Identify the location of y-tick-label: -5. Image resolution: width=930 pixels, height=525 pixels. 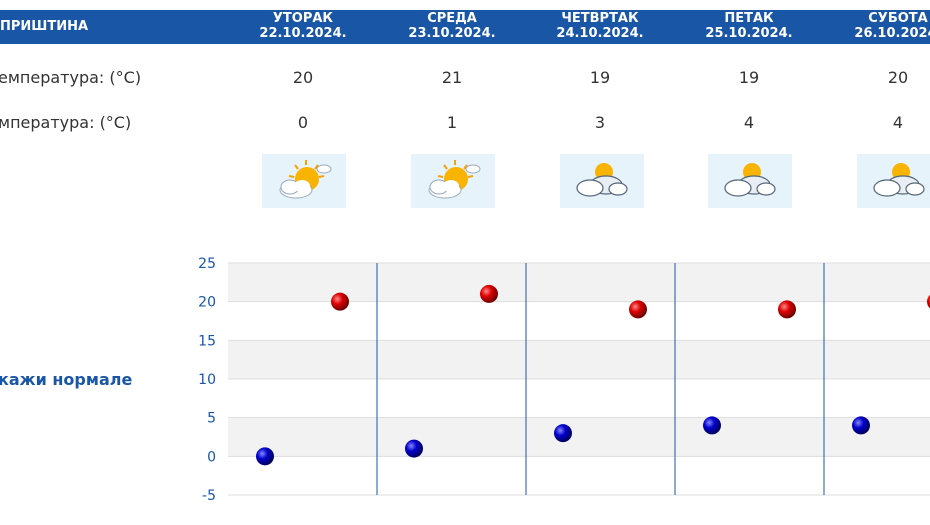
(209, 496).